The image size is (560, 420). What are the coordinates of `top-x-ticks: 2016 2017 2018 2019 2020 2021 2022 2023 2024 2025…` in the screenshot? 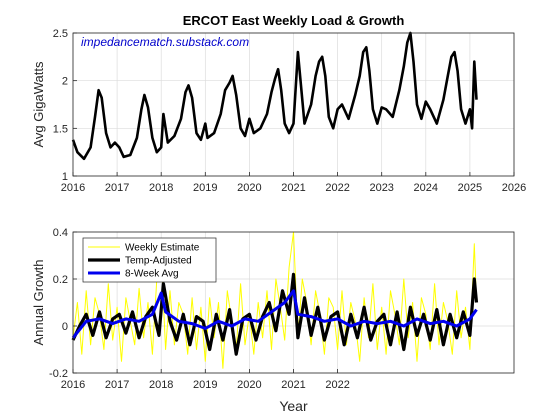 It's located at (293, 183).